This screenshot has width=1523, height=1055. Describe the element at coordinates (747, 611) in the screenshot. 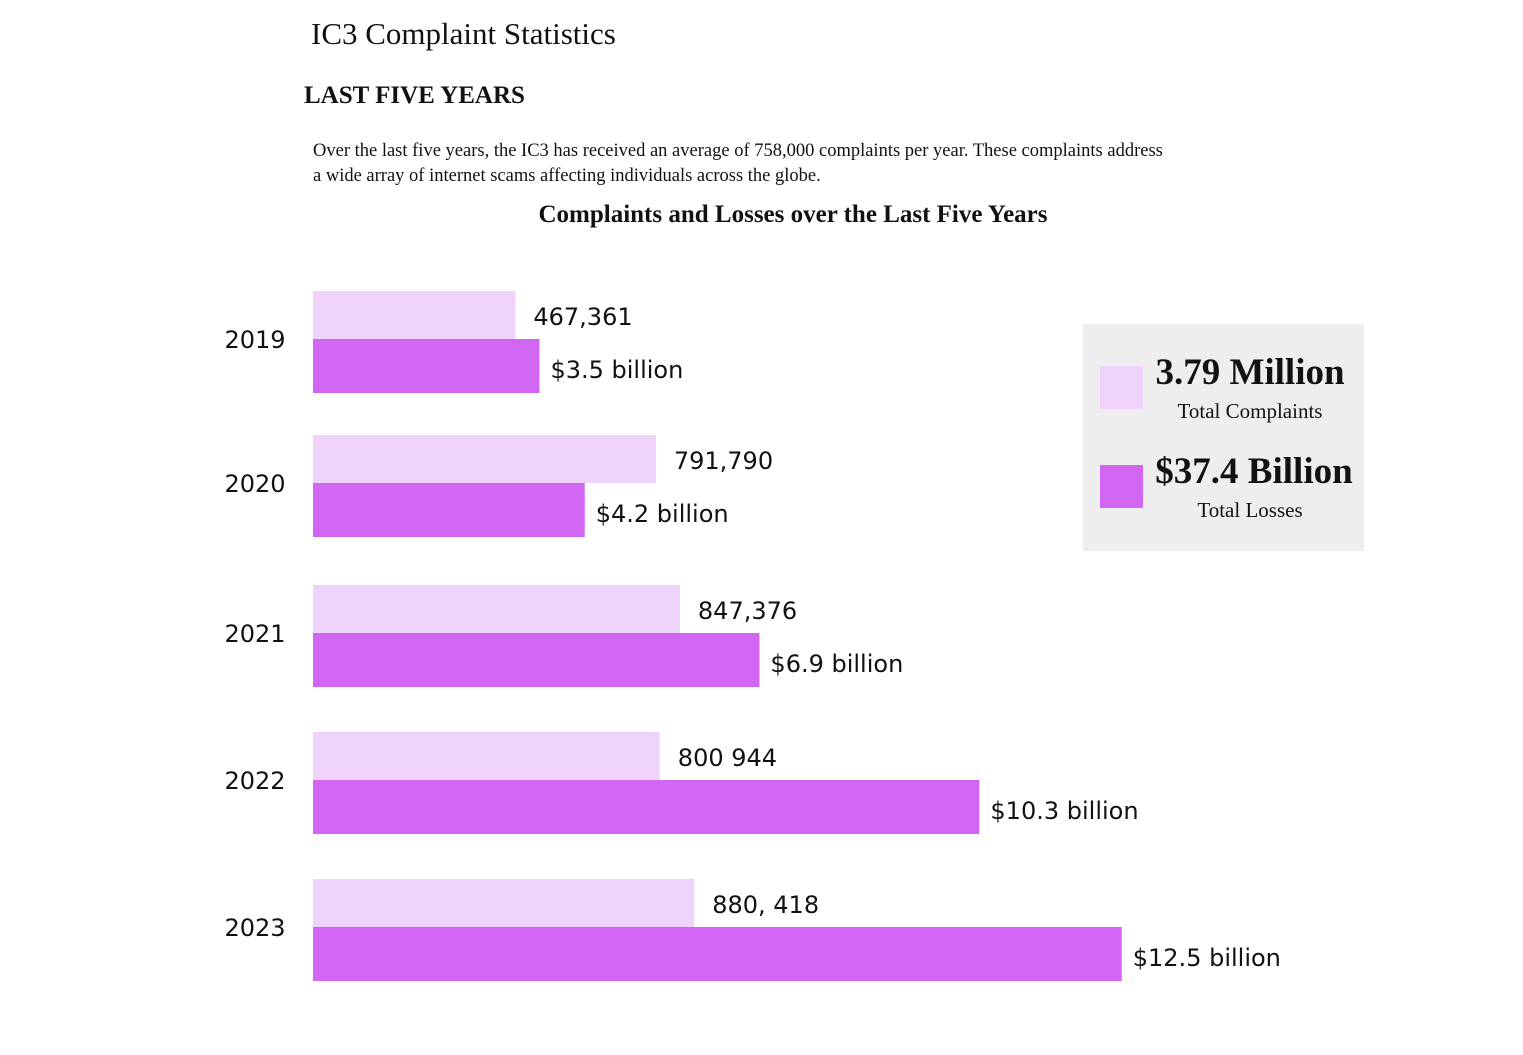

I see `complaints-data-label: 847,376` at that location.